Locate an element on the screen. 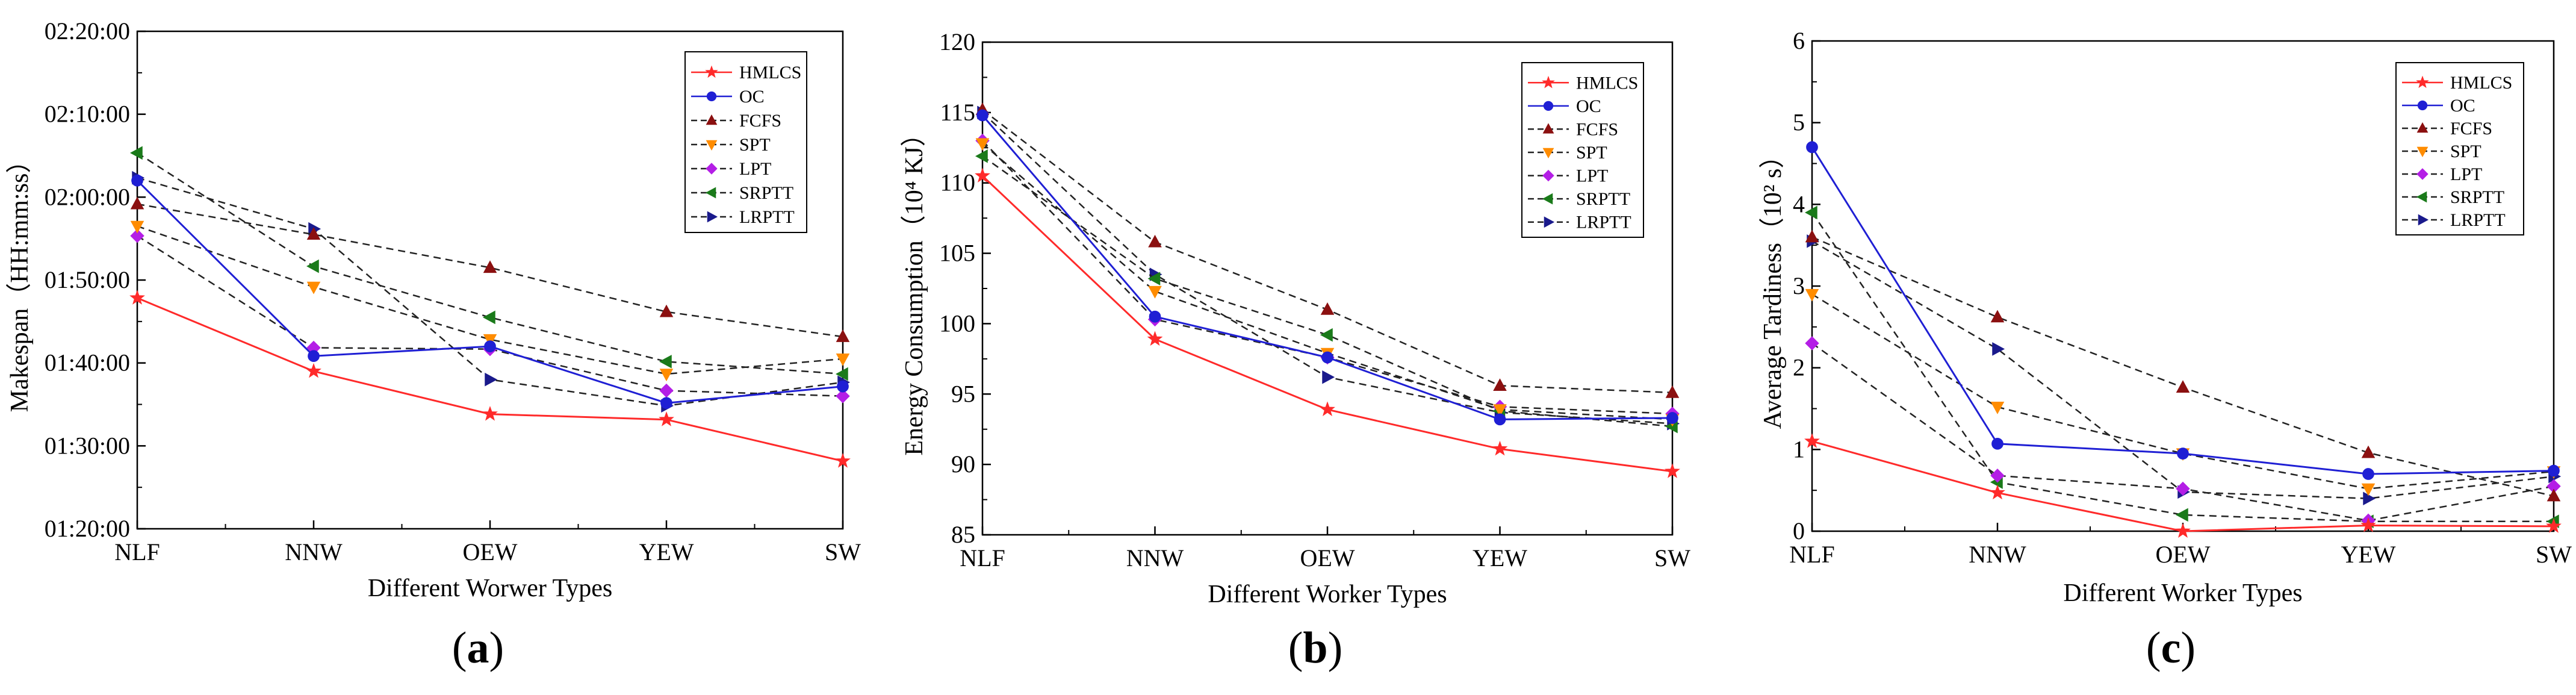 The height and width of the screenshot is (695, 2576). legend-label-lpt: LPT is located at coordinates (2466, 174).